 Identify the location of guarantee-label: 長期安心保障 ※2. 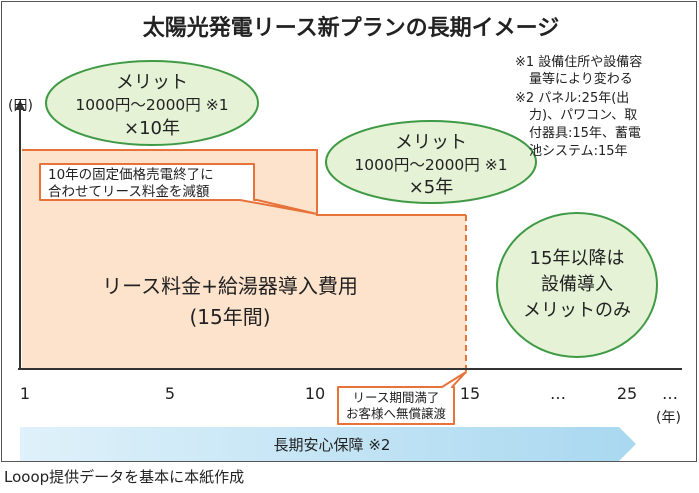
(332, 445).